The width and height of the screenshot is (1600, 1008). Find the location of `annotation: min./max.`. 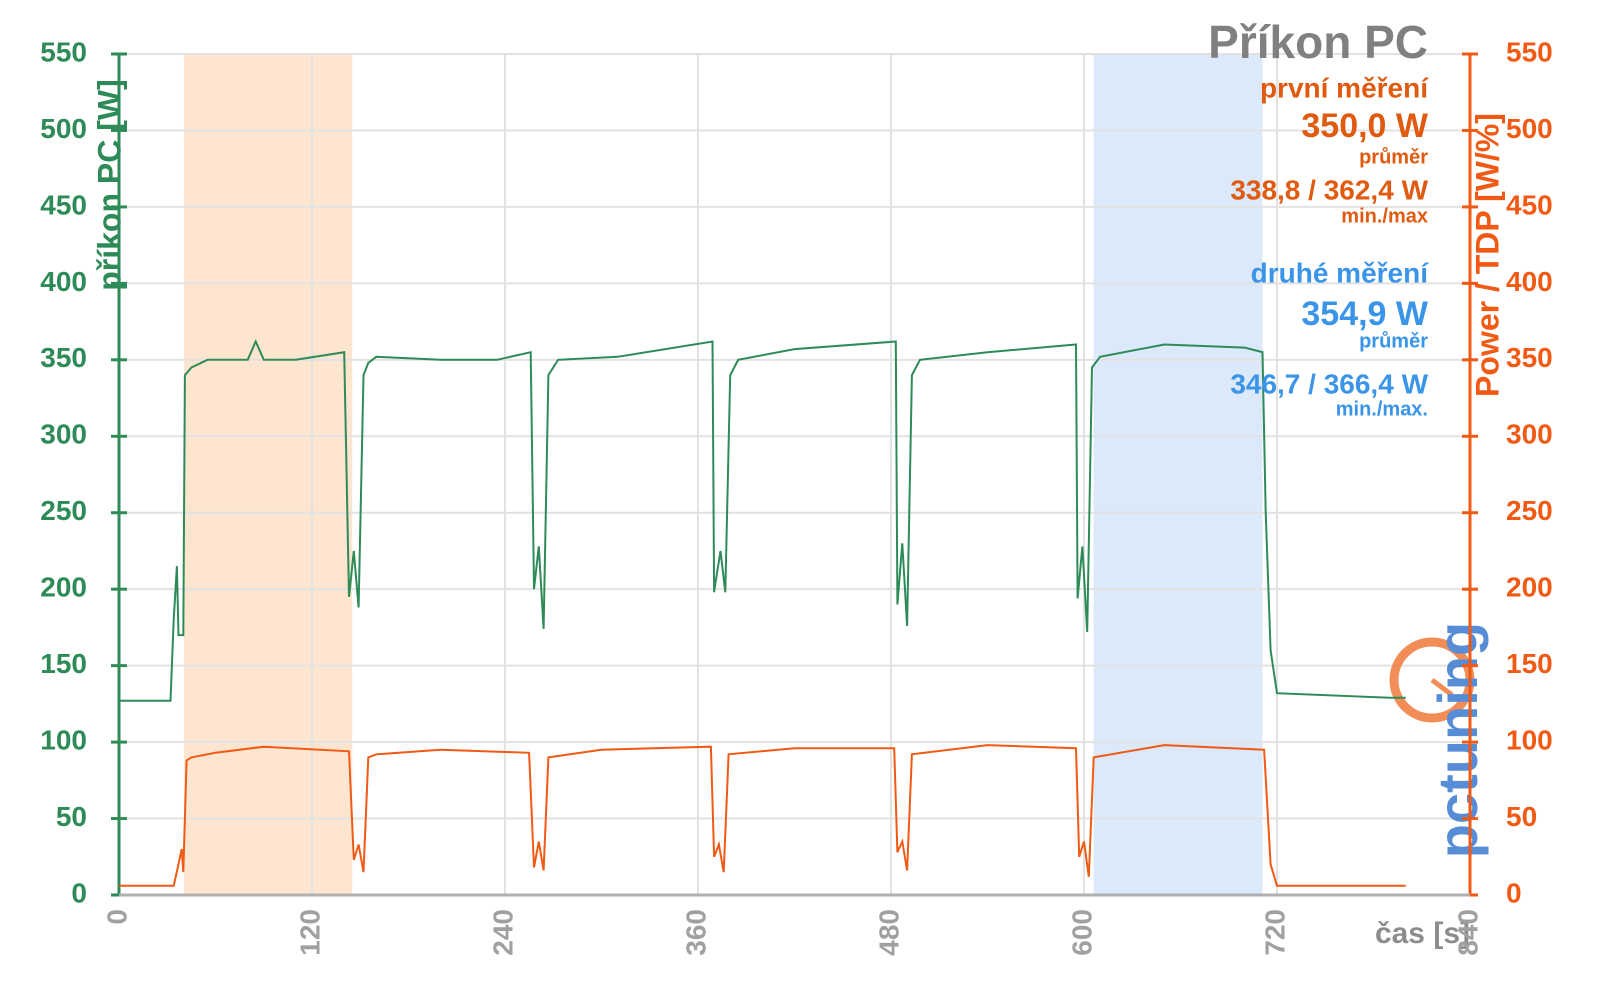

annotation: min./max. is located at coordinates (1382, 409).